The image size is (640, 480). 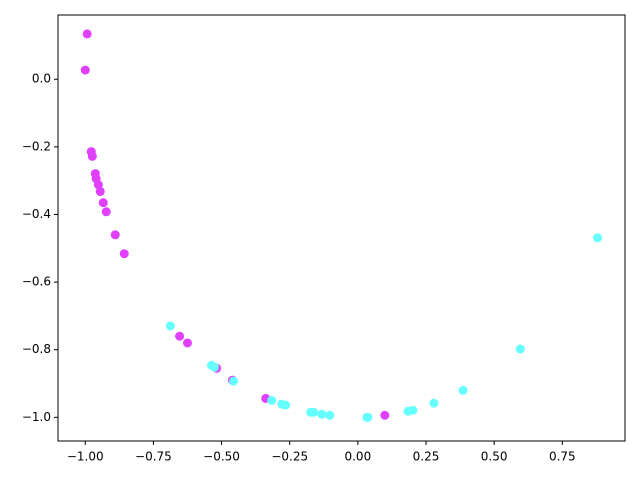 I want to click on x-tick-label: 0.25, so click(x=426, y=457).